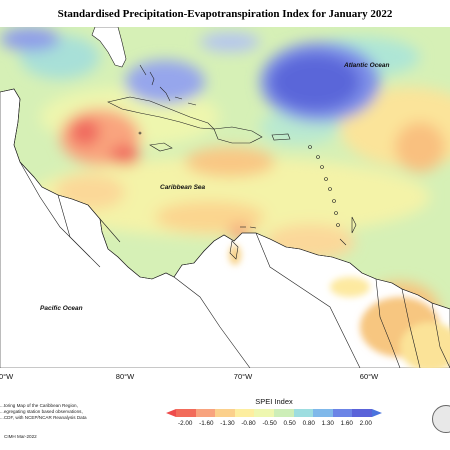 Image resolution: width=450 pixels, height=450 pixels. I want to click on legend-colorbar, so click(274, 413).